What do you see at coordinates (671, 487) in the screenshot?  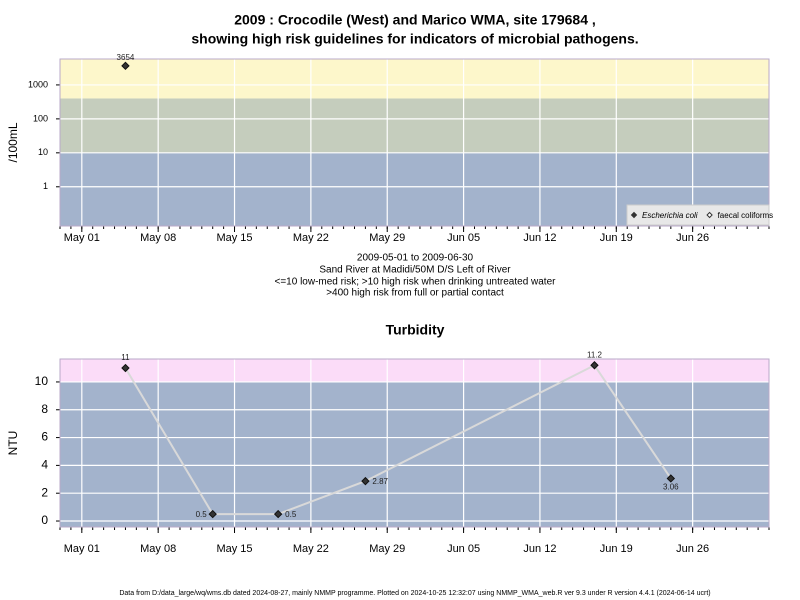 I see `value-label: 3.06` at bounding box center [671, 487].